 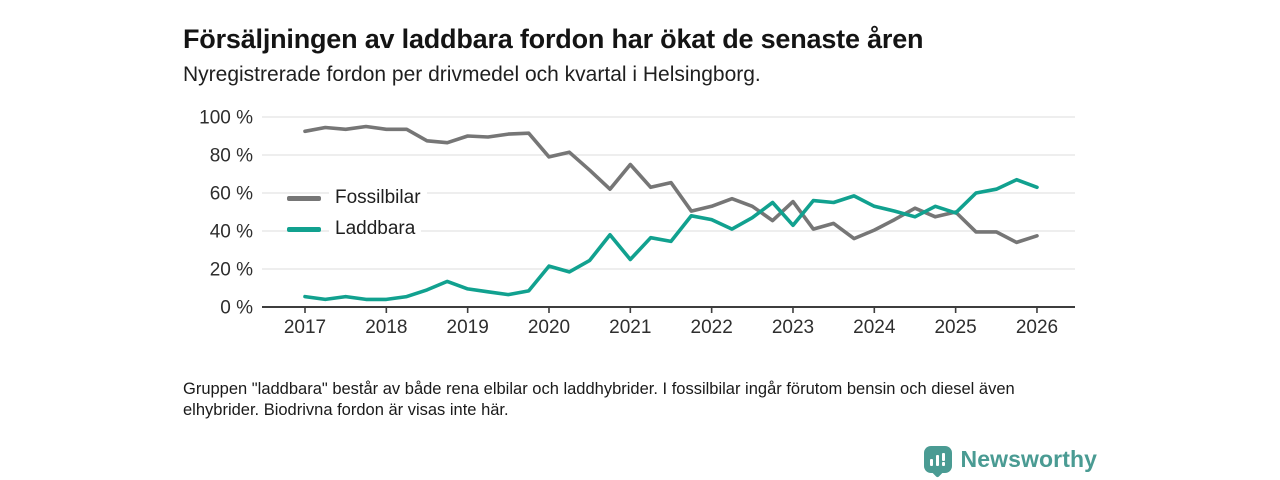 I want to click on legend-label: Laddbara, so click(x=375, y=229).